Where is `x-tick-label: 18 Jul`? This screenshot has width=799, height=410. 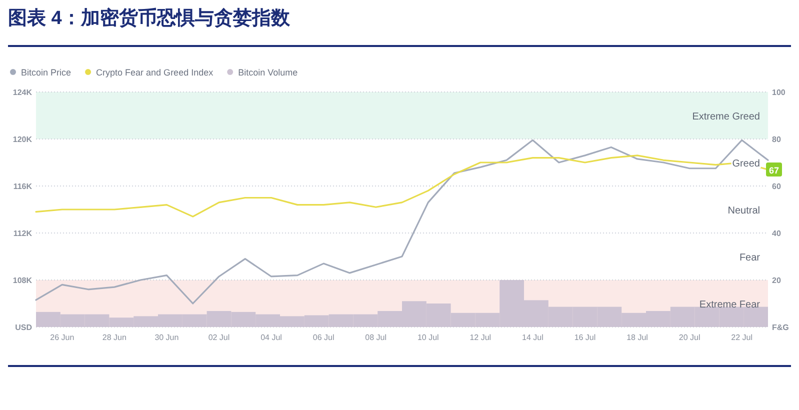 x-tick-label: 18 Jul is located at coordinates (637, 337).